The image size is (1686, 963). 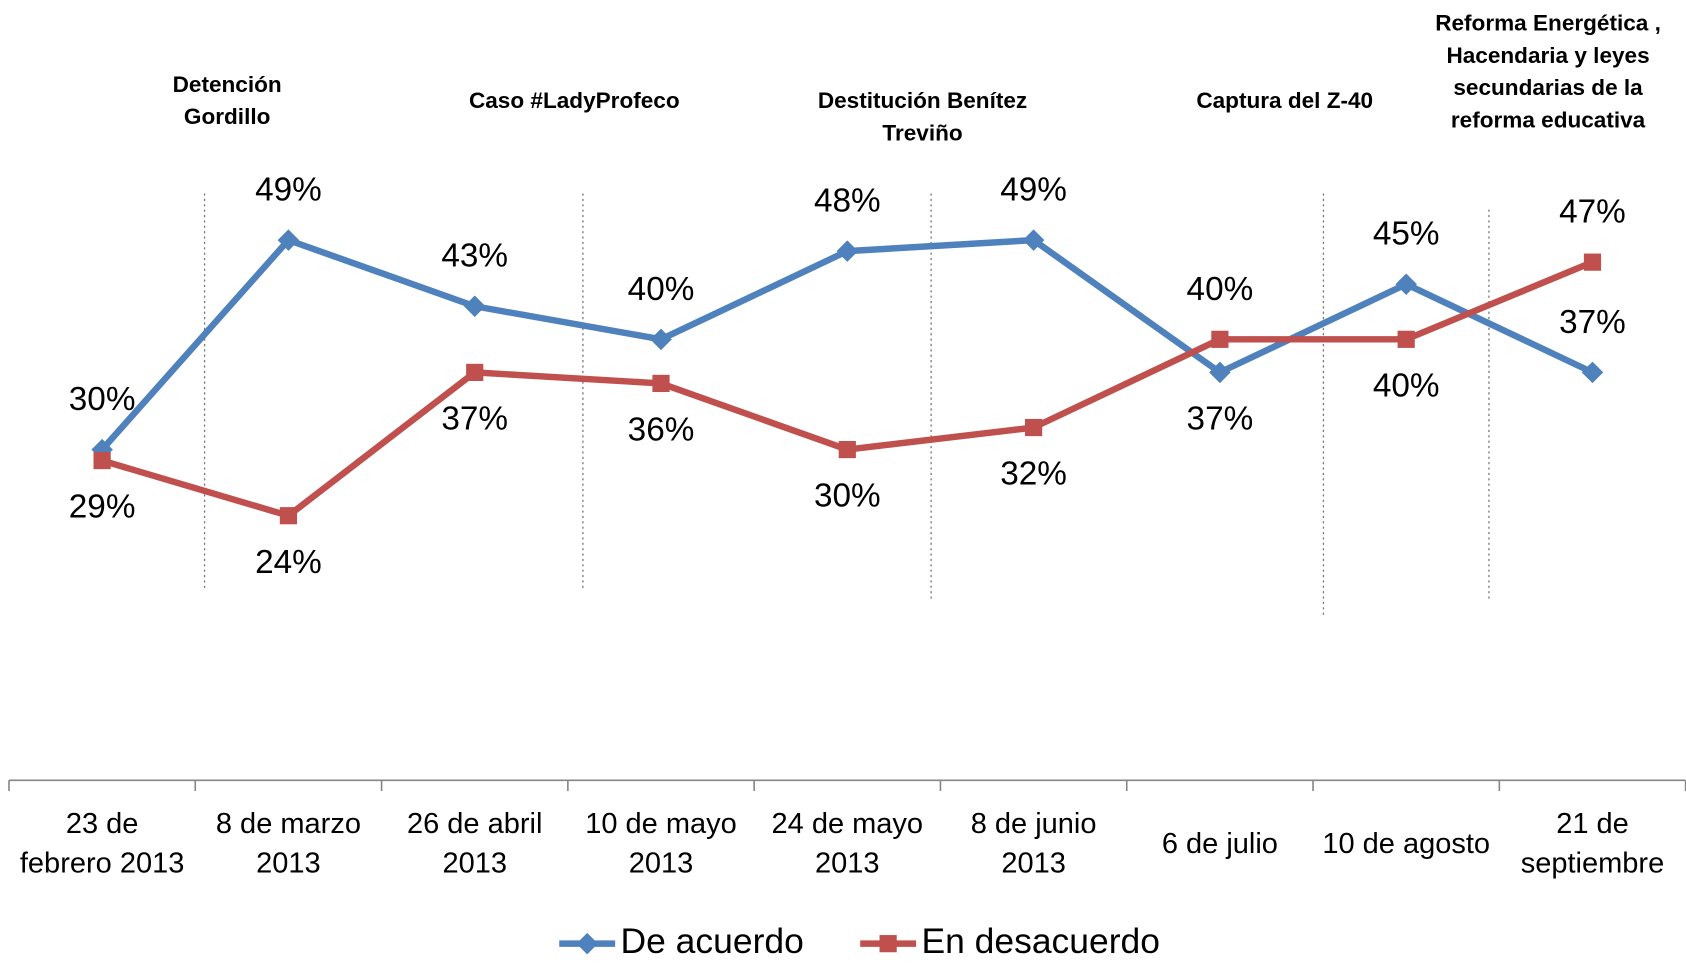 What do you see at coordinates (227, 100) in the screenshot?
I see `annotation: Detención Gordillo` at bounding box center [227, 100].